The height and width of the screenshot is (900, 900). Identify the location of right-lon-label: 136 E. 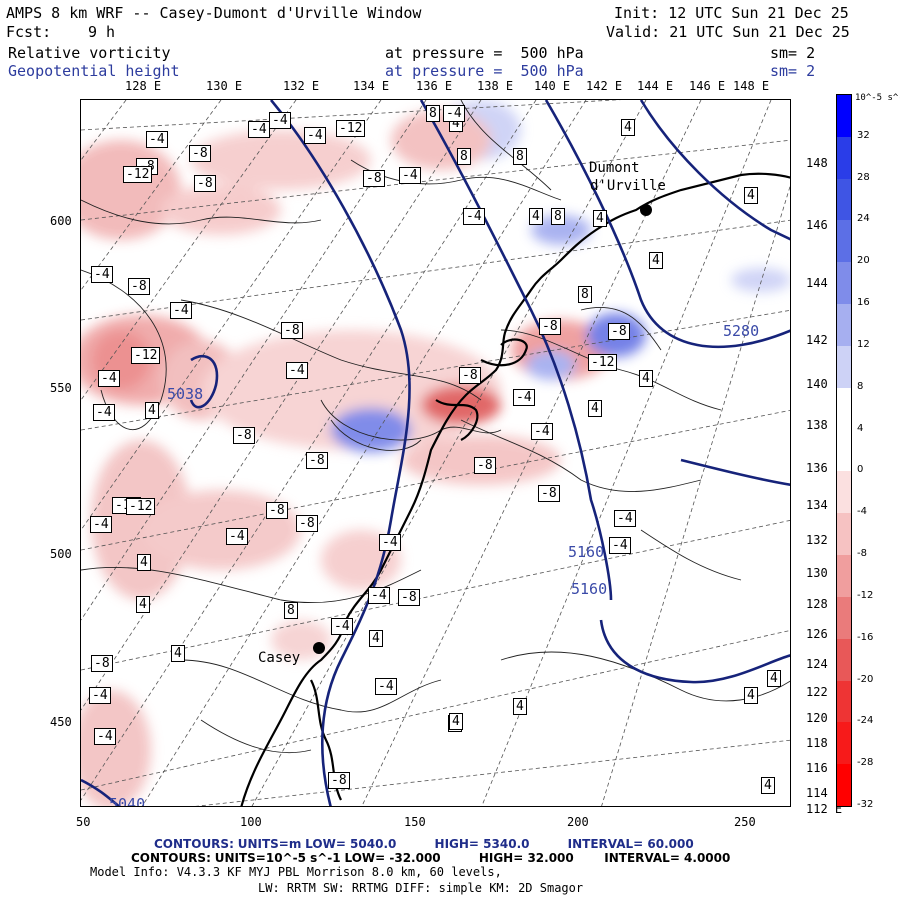
(824, 468).